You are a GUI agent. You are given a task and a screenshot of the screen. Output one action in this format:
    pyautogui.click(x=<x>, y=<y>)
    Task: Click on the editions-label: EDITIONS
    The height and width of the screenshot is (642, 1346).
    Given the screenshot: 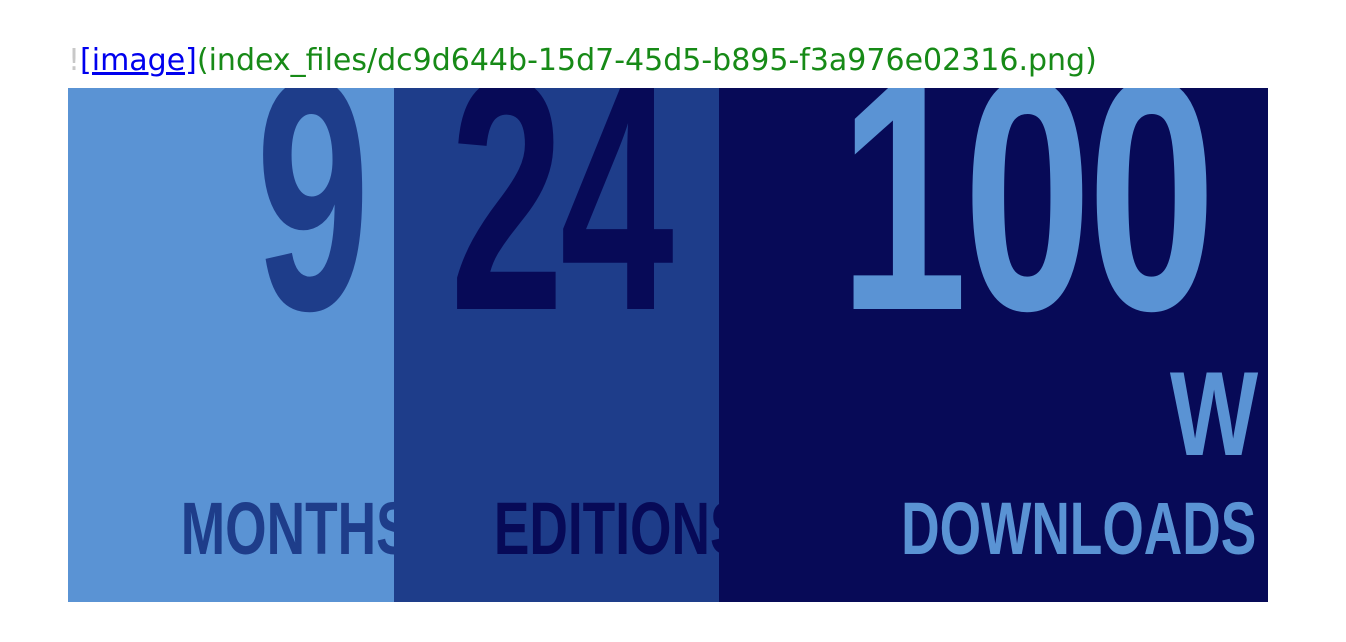 What is the action you would take?
    pyautogui.click(x=606, y=528)
    